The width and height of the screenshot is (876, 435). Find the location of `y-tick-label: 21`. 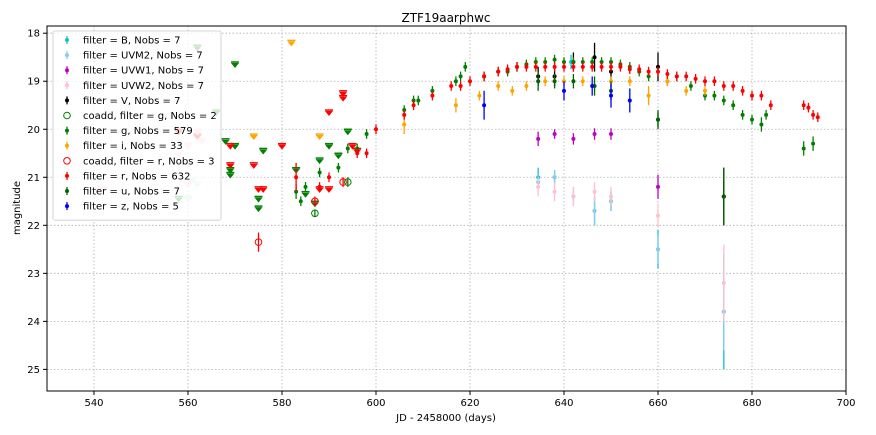

y-tick-label: 21 is located at coordinates (33, 178).